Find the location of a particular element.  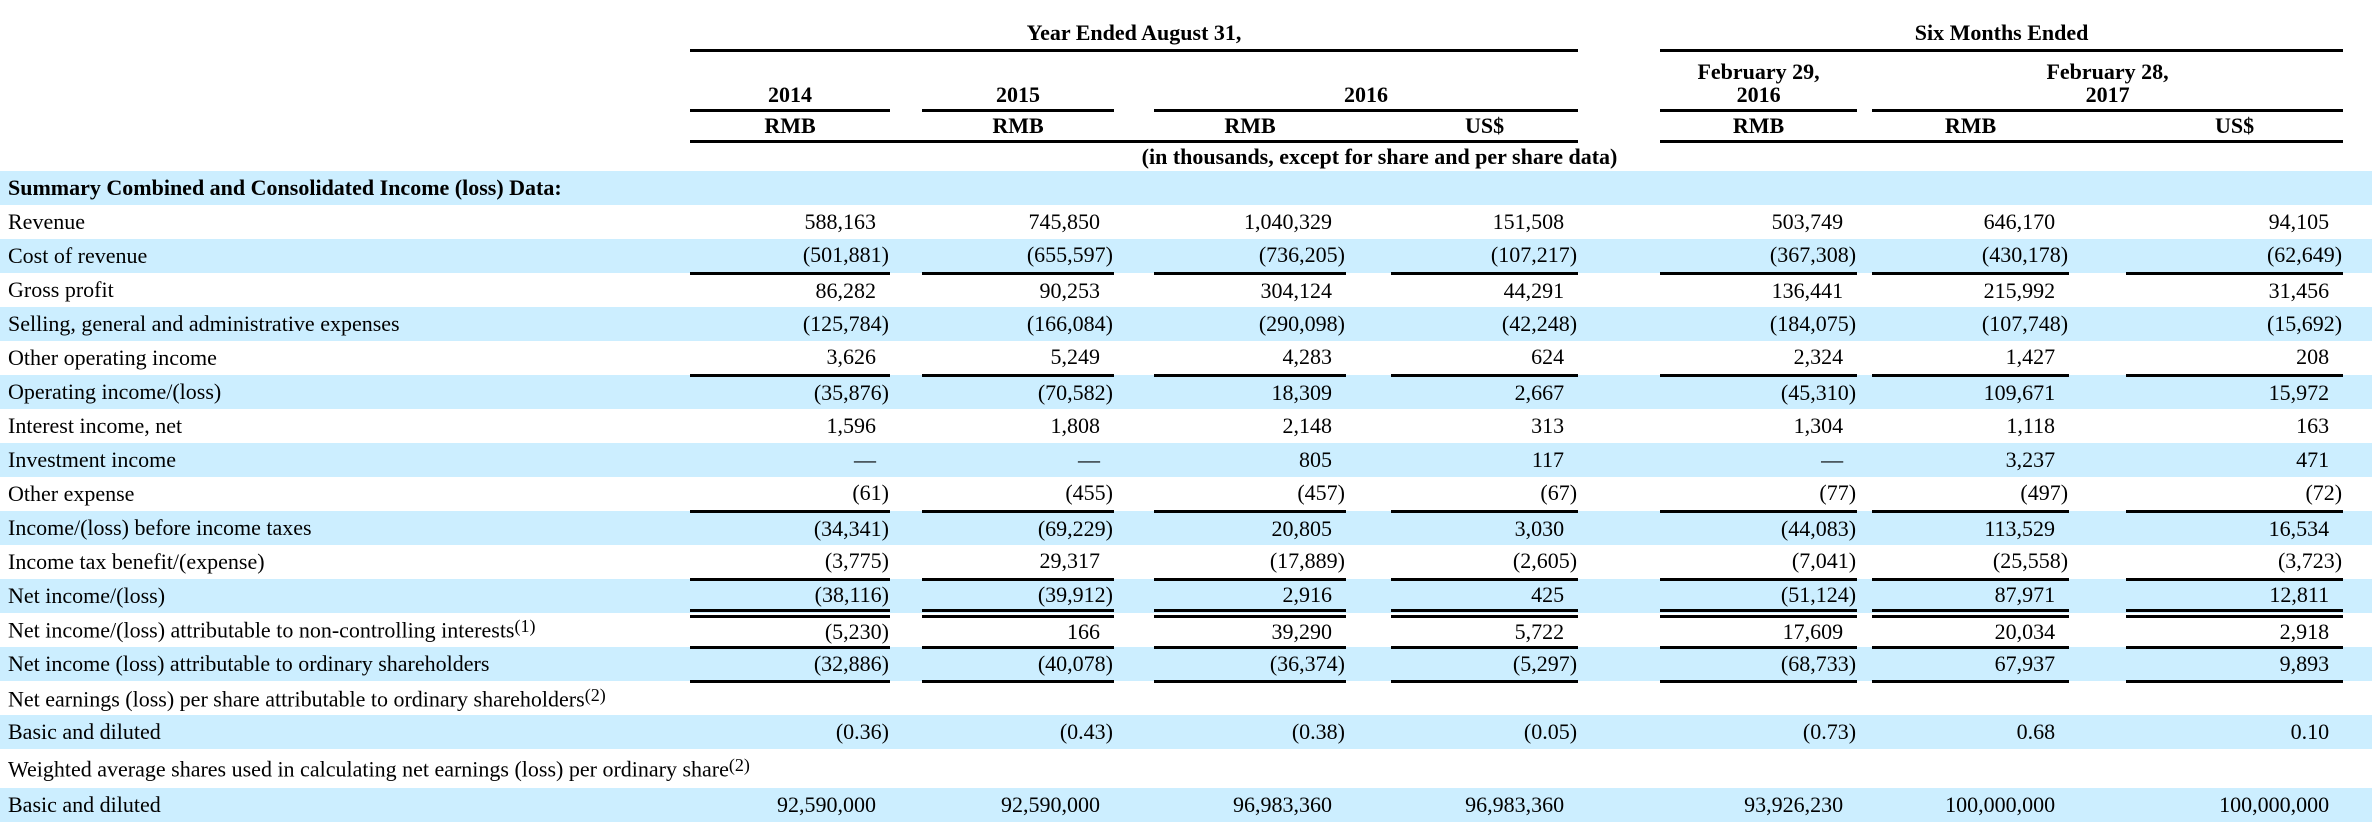

cell-value: 1,427 is located at coordinates (1971, 359).